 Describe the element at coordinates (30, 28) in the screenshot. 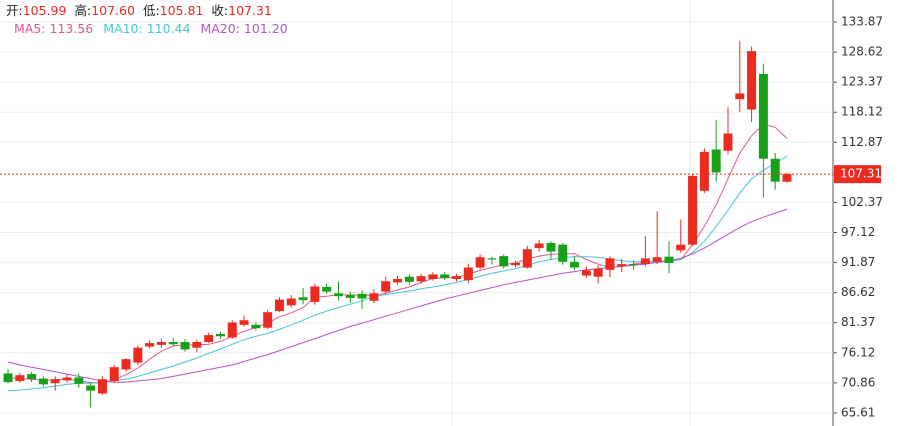

I see `header-text: MA5:` at that location.